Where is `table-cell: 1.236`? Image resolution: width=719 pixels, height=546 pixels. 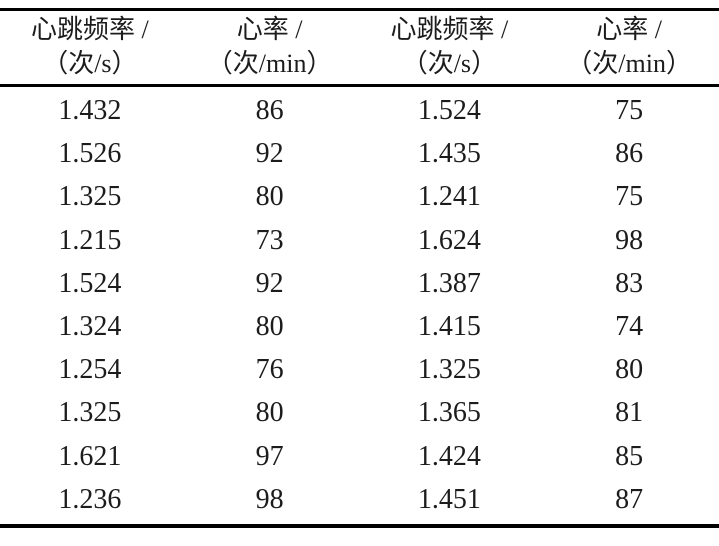
table-cell: 1.236 is located at coordinates (90, 499).